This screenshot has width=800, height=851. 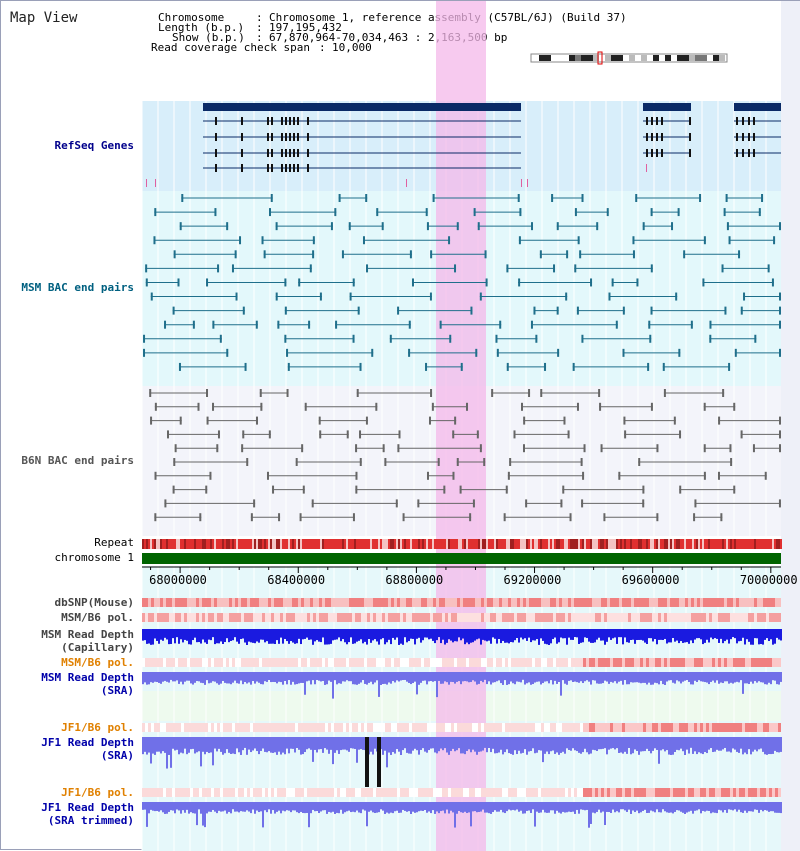 What do you see at coordinates (620, 58) in the screenshot?
I see `ideogram-band` at bounding box center [620, 58].